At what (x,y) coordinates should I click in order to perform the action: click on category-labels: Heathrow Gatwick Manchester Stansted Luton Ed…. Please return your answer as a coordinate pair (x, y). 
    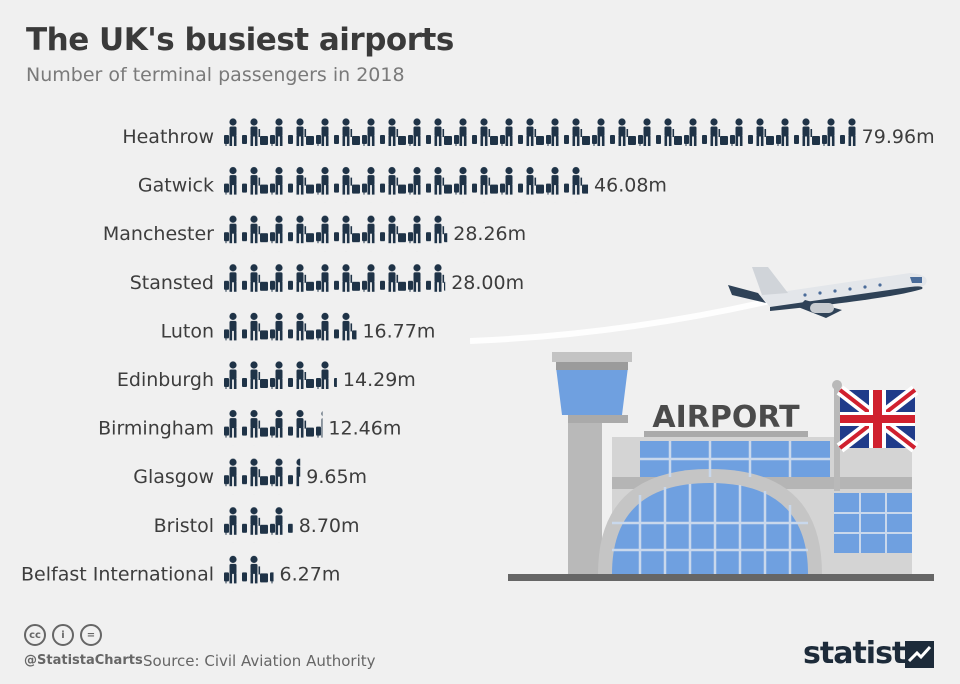
    Looking at the image, I should click on (117, 355).